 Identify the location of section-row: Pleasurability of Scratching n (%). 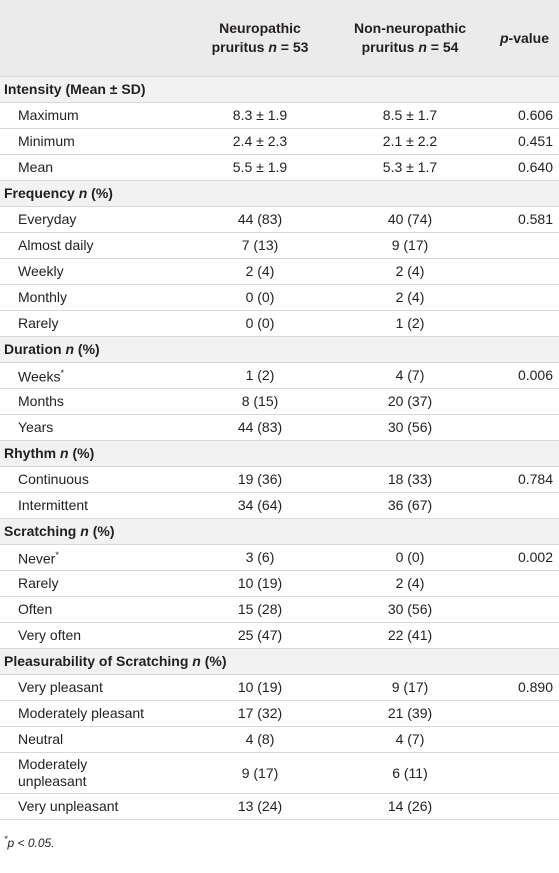
(279, 661).